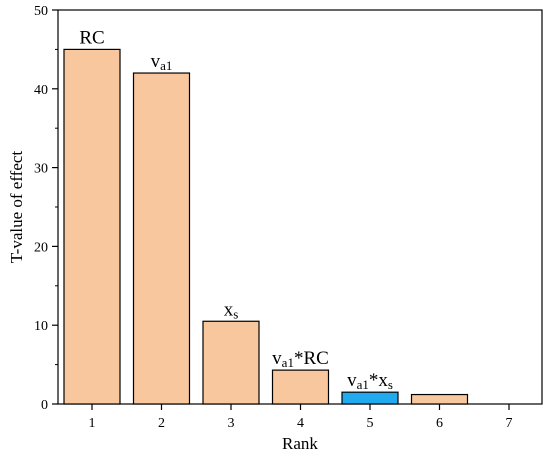 The width and height of the screenshot is (550, 457). What do you see at coordinates (300, 443) in the screenshot?
I see `x-axis-title: Rank` at bounding box center [300, 443].